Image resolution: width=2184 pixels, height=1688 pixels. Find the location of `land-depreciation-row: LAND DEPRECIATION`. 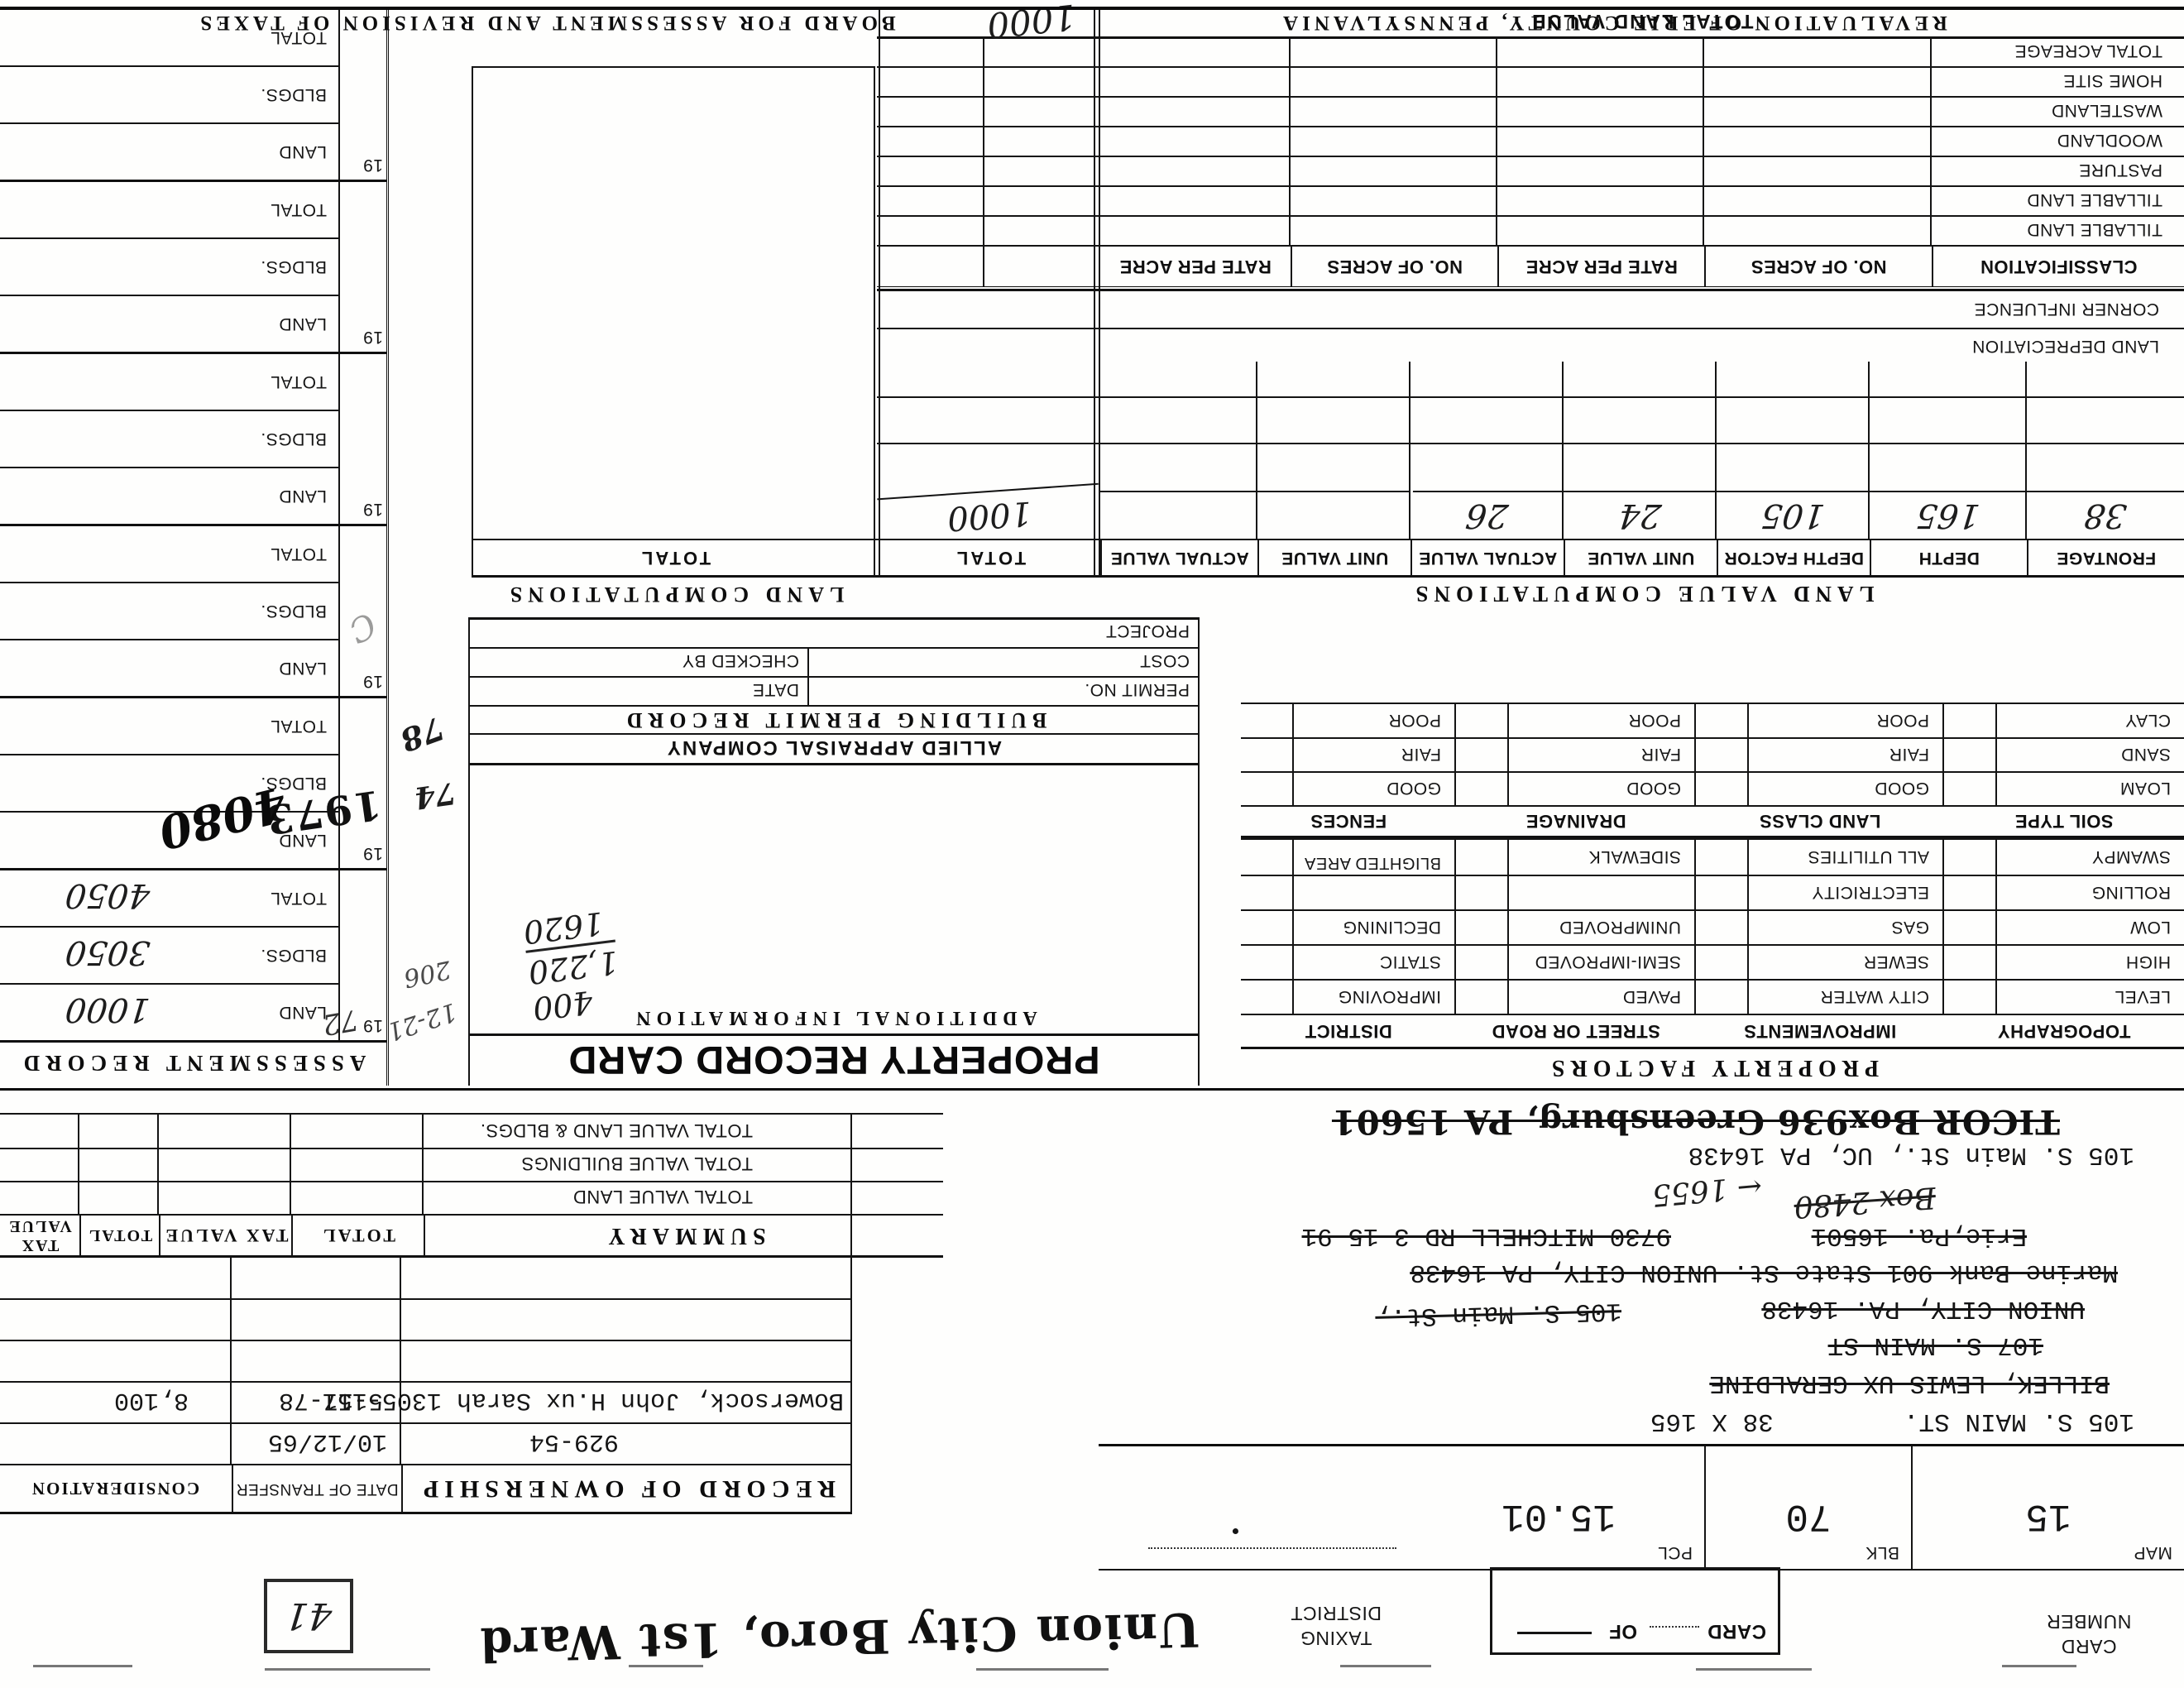

land-depreciation-row: LAND DEPRECIATION is located at coordinates (1530, 346).